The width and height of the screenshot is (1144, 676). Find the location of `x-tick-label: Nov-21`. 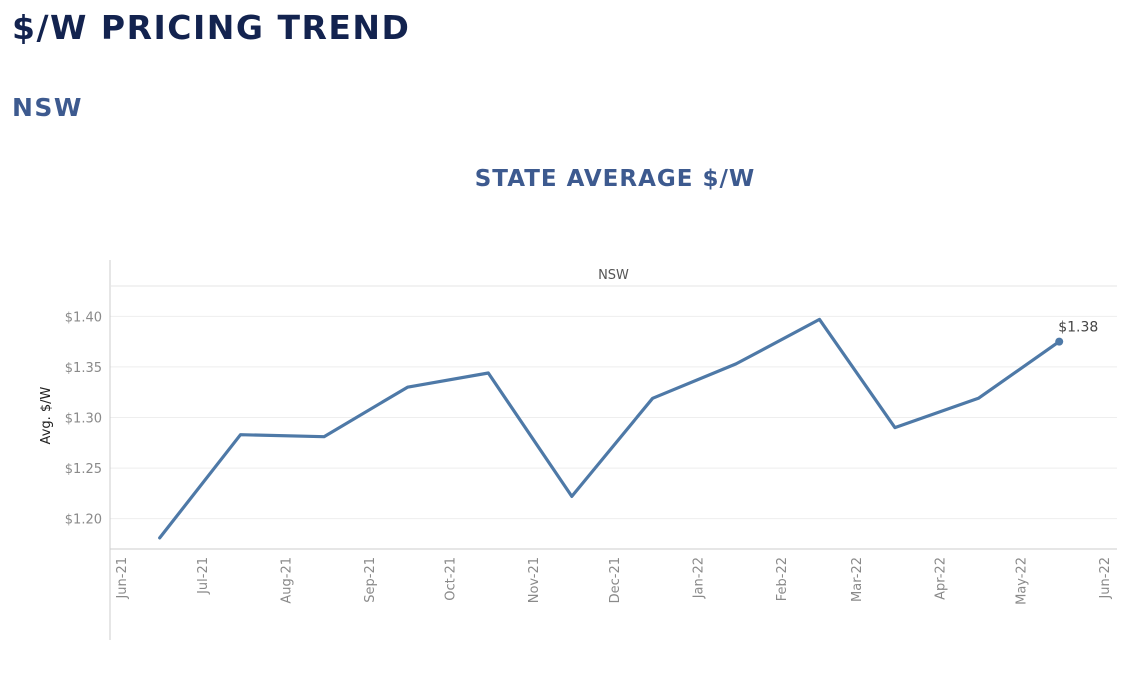

x-tick-label: Nov-21 is located at coordinates (534, 580).